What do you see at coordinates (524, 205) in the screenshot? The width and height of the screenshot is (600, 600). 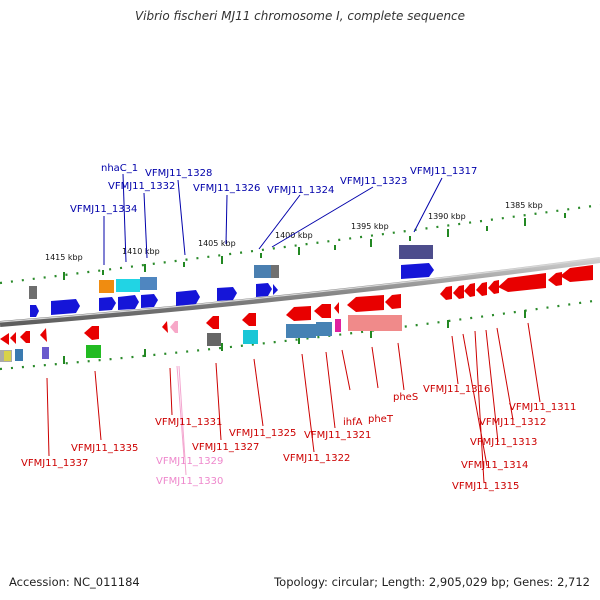 I see `scale-label-1385: 1385 kbp` at bounding box center [524, 205].